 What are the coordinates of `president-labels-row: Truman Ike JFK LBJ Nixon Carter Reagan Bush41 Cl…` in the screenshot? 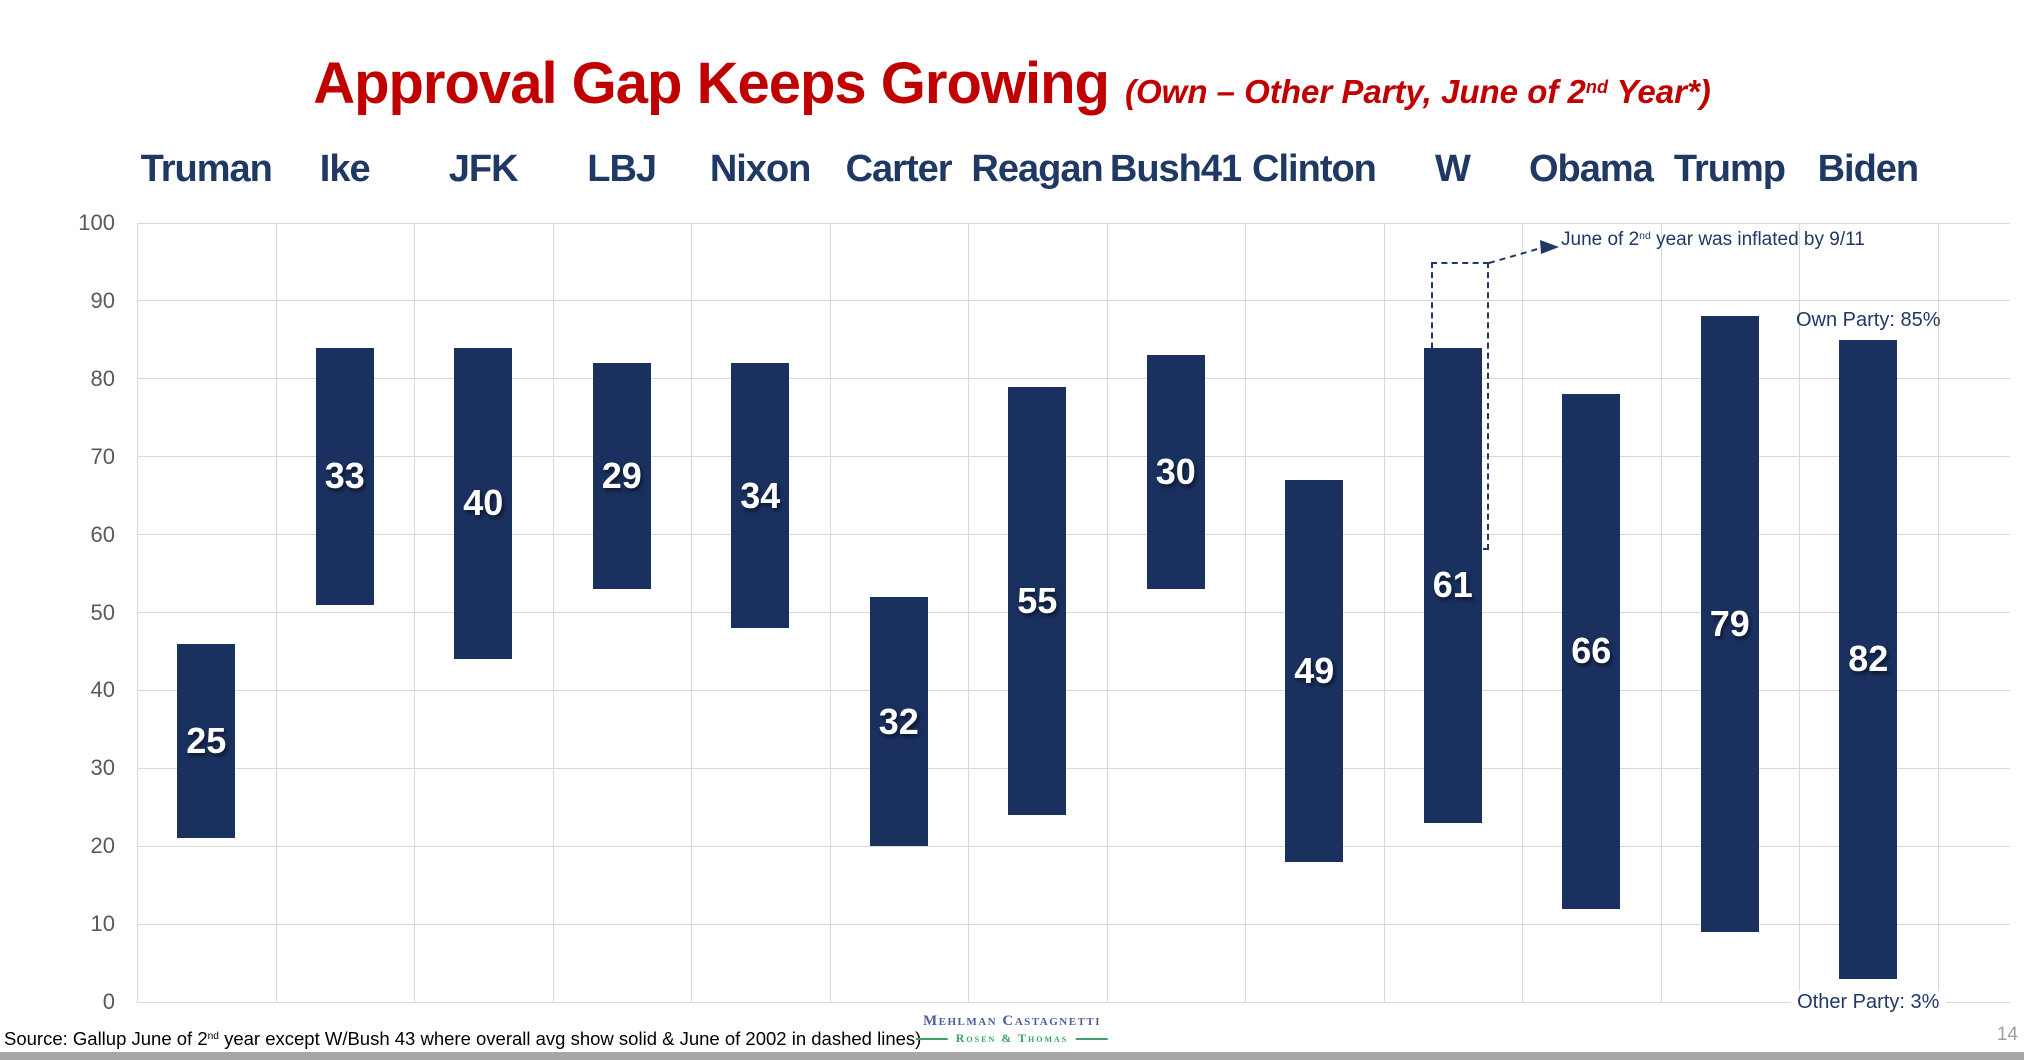 It's located at (1037, 171).